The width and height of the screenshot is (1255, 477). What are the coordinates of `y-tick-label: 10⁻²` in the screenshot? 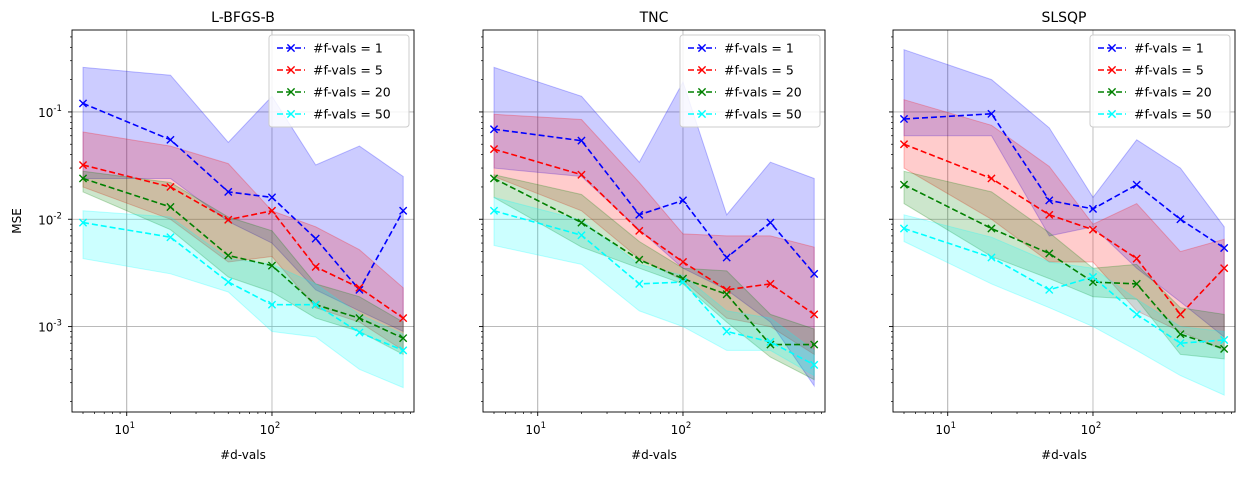 It's located at (50, 219).